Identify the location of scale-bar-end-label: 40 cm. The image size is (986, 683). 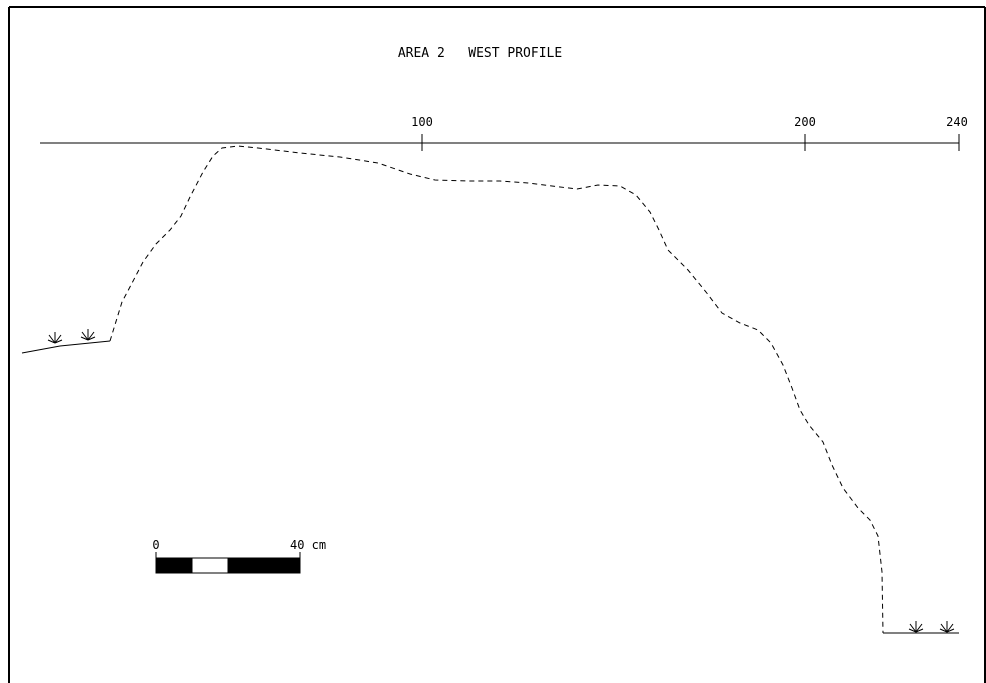
(308, 545).